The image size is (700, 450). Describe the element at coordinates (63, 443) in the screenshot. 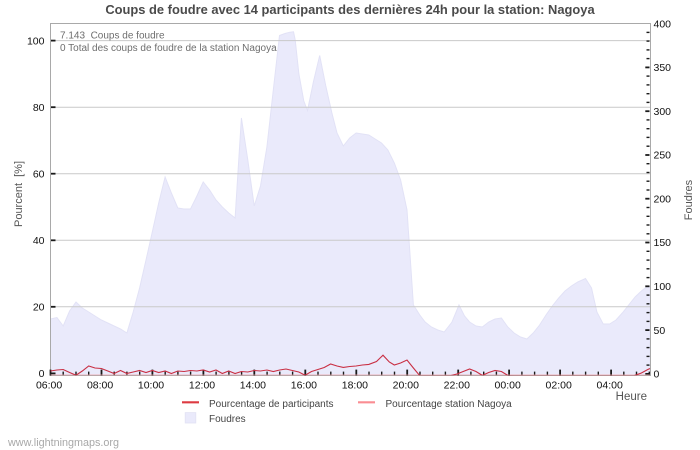

I see `svg-text: www.lightningmaps.org` at that location.